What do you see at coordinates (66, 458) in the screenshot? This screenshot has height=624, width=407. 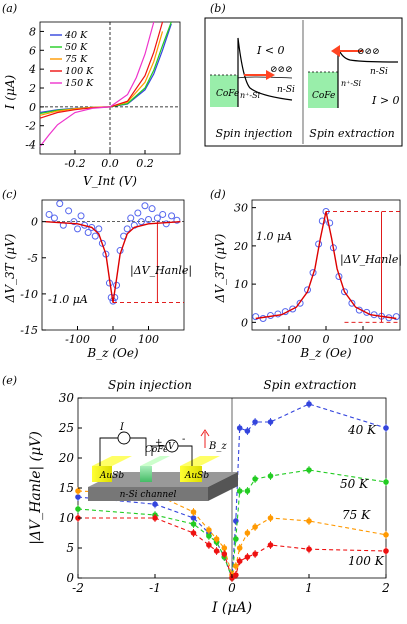 I see `e-ytick-label: 20` at bounding box center [66, 458].